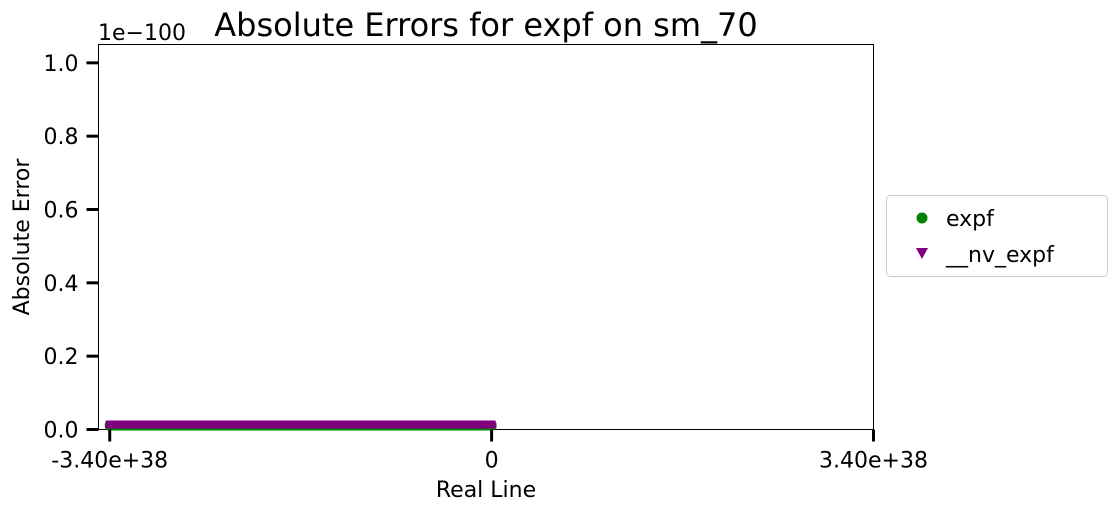  I want to click on y-axis-label: Absolute Error, so click(22, 237).